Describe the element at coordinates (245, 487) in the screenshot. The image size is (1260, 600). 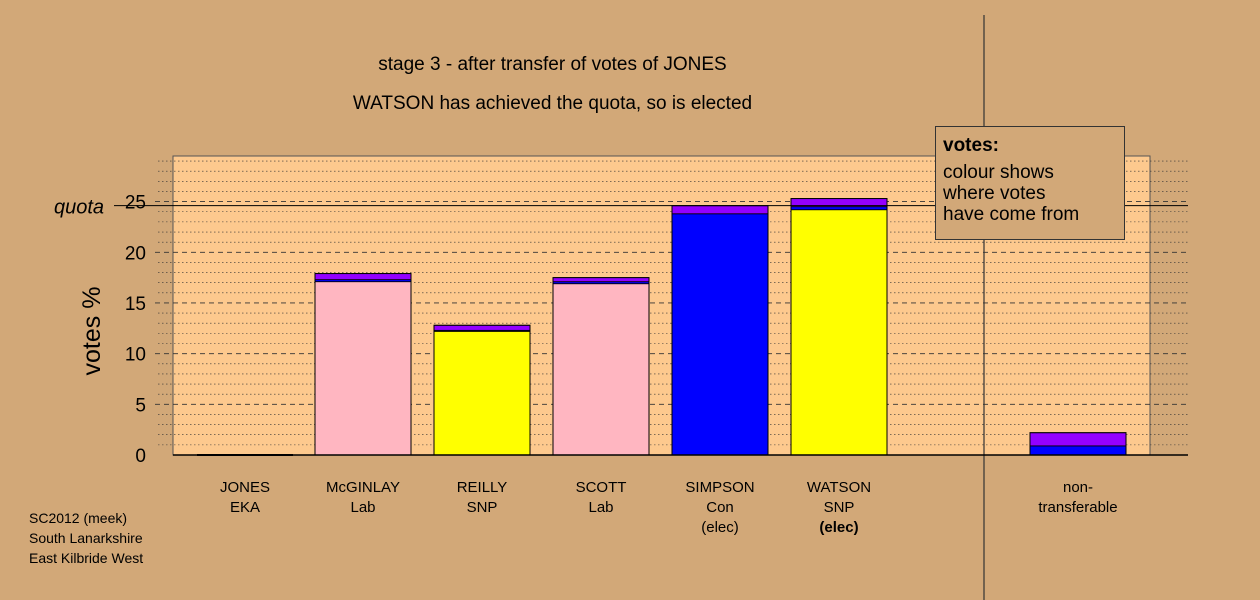
I see `x-tick-label: JONES` at that location.